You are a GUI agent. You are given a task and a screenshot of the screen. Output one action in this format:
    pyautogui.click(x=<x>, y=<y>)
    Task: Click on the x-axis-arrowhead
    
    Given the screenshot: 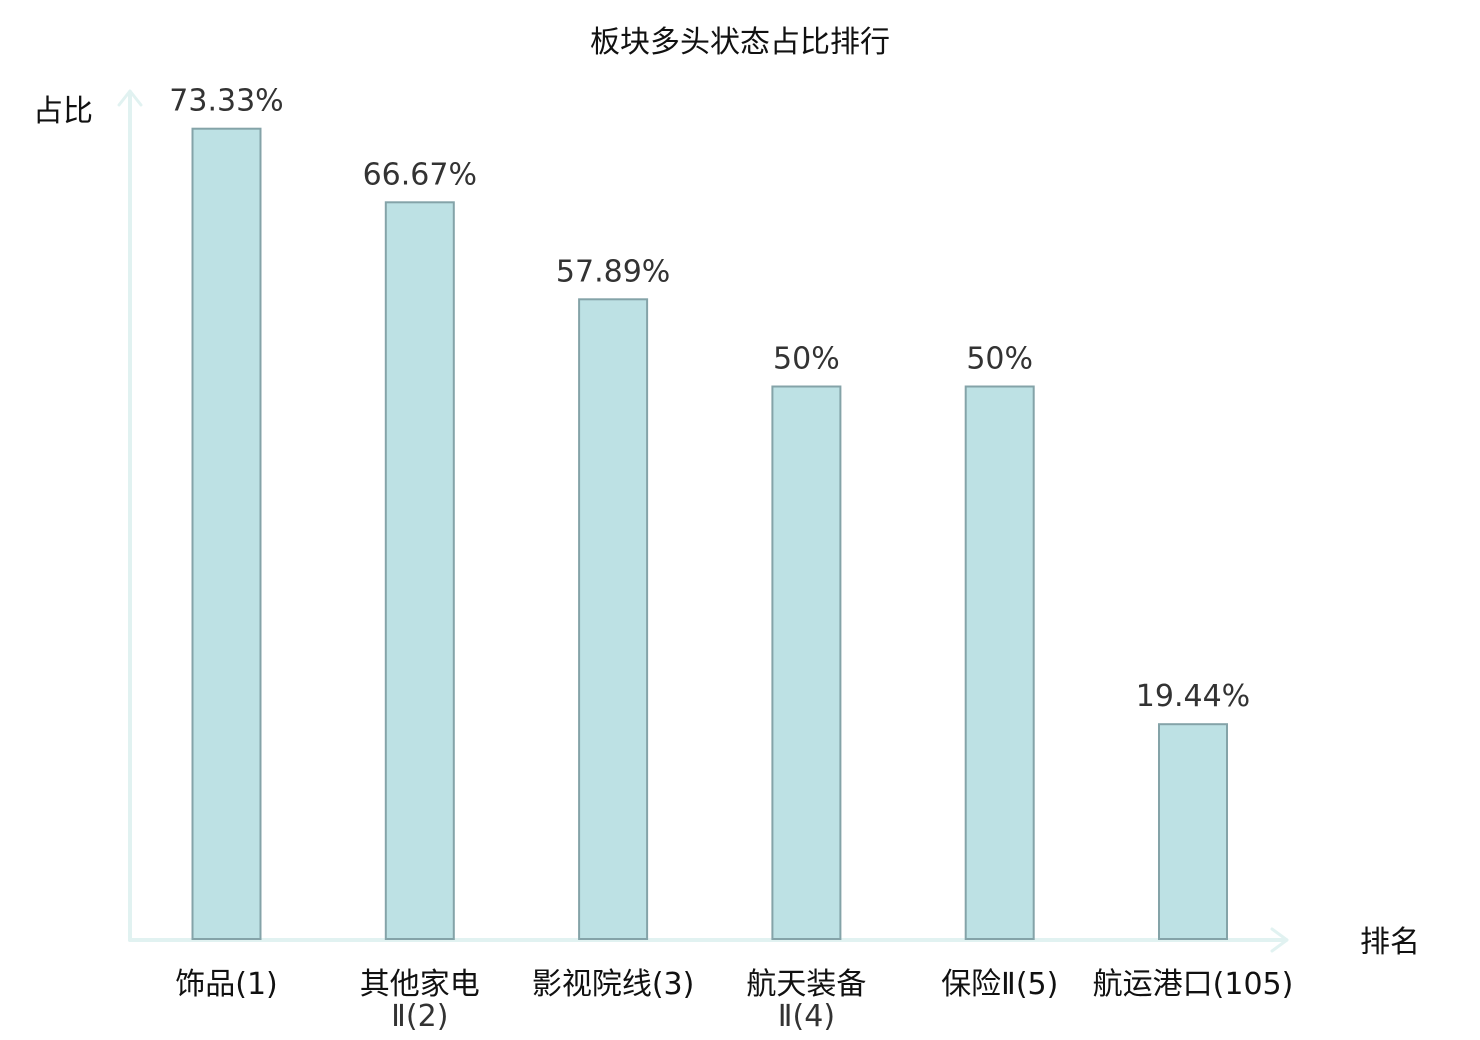 What is the action you would take?
    pyautogui.click(x=1279, y=940)
    